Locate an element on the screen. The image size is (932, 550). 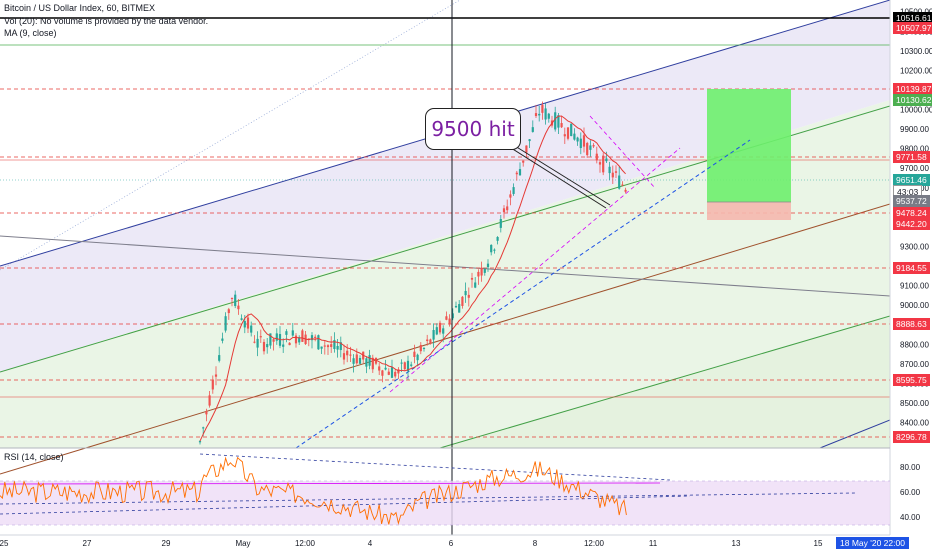
price-tick-label: 8800.00 is located at coordinates (914, 344).